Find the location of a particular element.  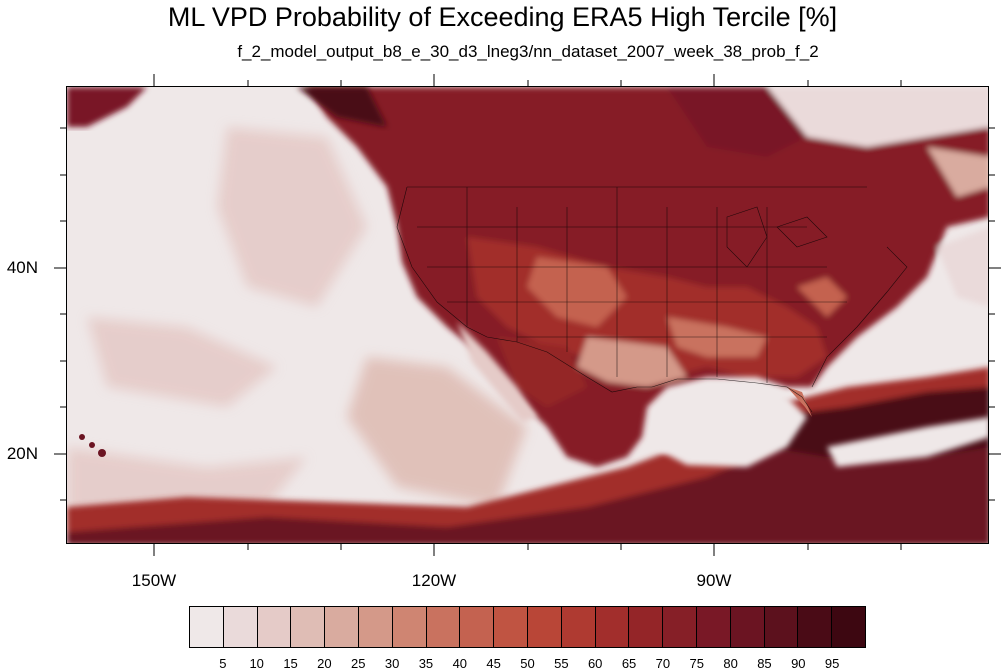

colorbar-label: 30 is located at coordinates (392, 663).